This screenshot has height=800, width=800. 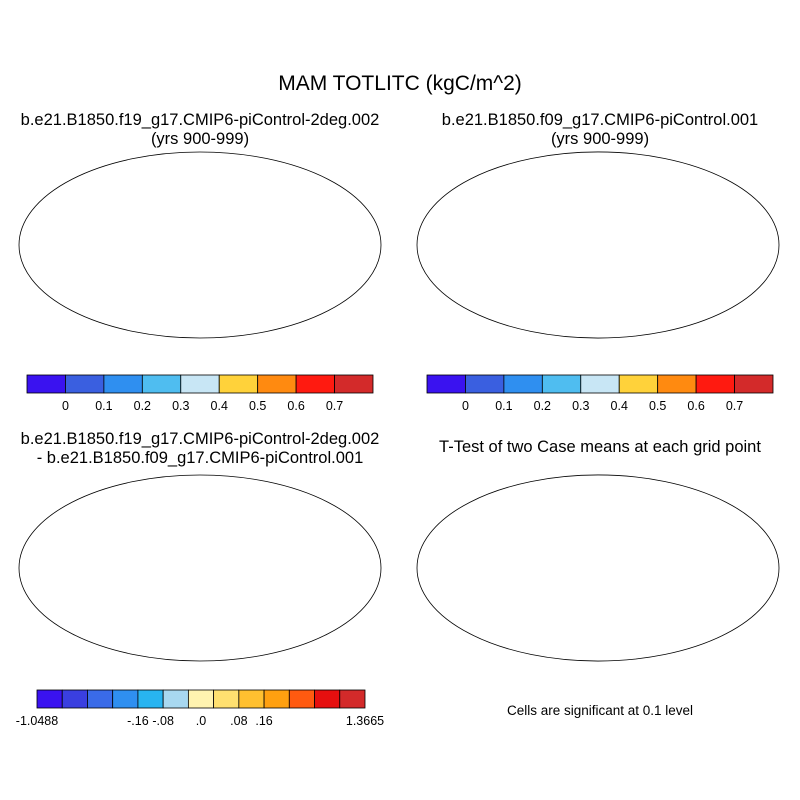 What do you see at coordinates (503, 406) in the screenshot?
I see `colorbar-panel-2-label: 0.1` at bounding box center [503, 406].